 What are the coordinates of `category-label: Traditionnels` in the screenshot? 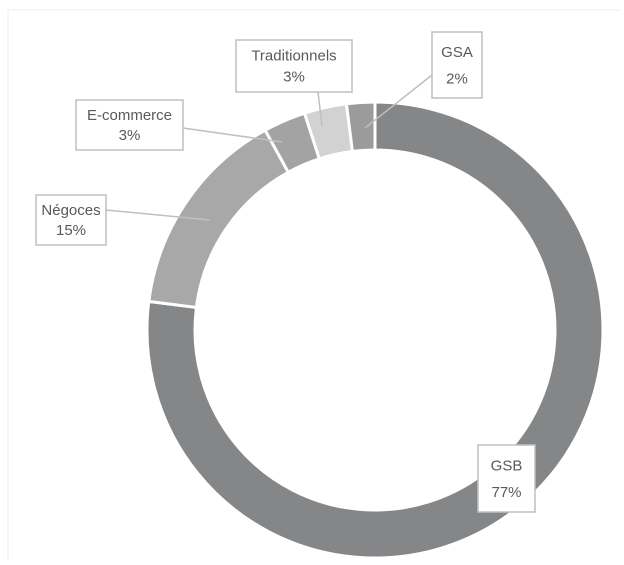 It's located at (293, 56).